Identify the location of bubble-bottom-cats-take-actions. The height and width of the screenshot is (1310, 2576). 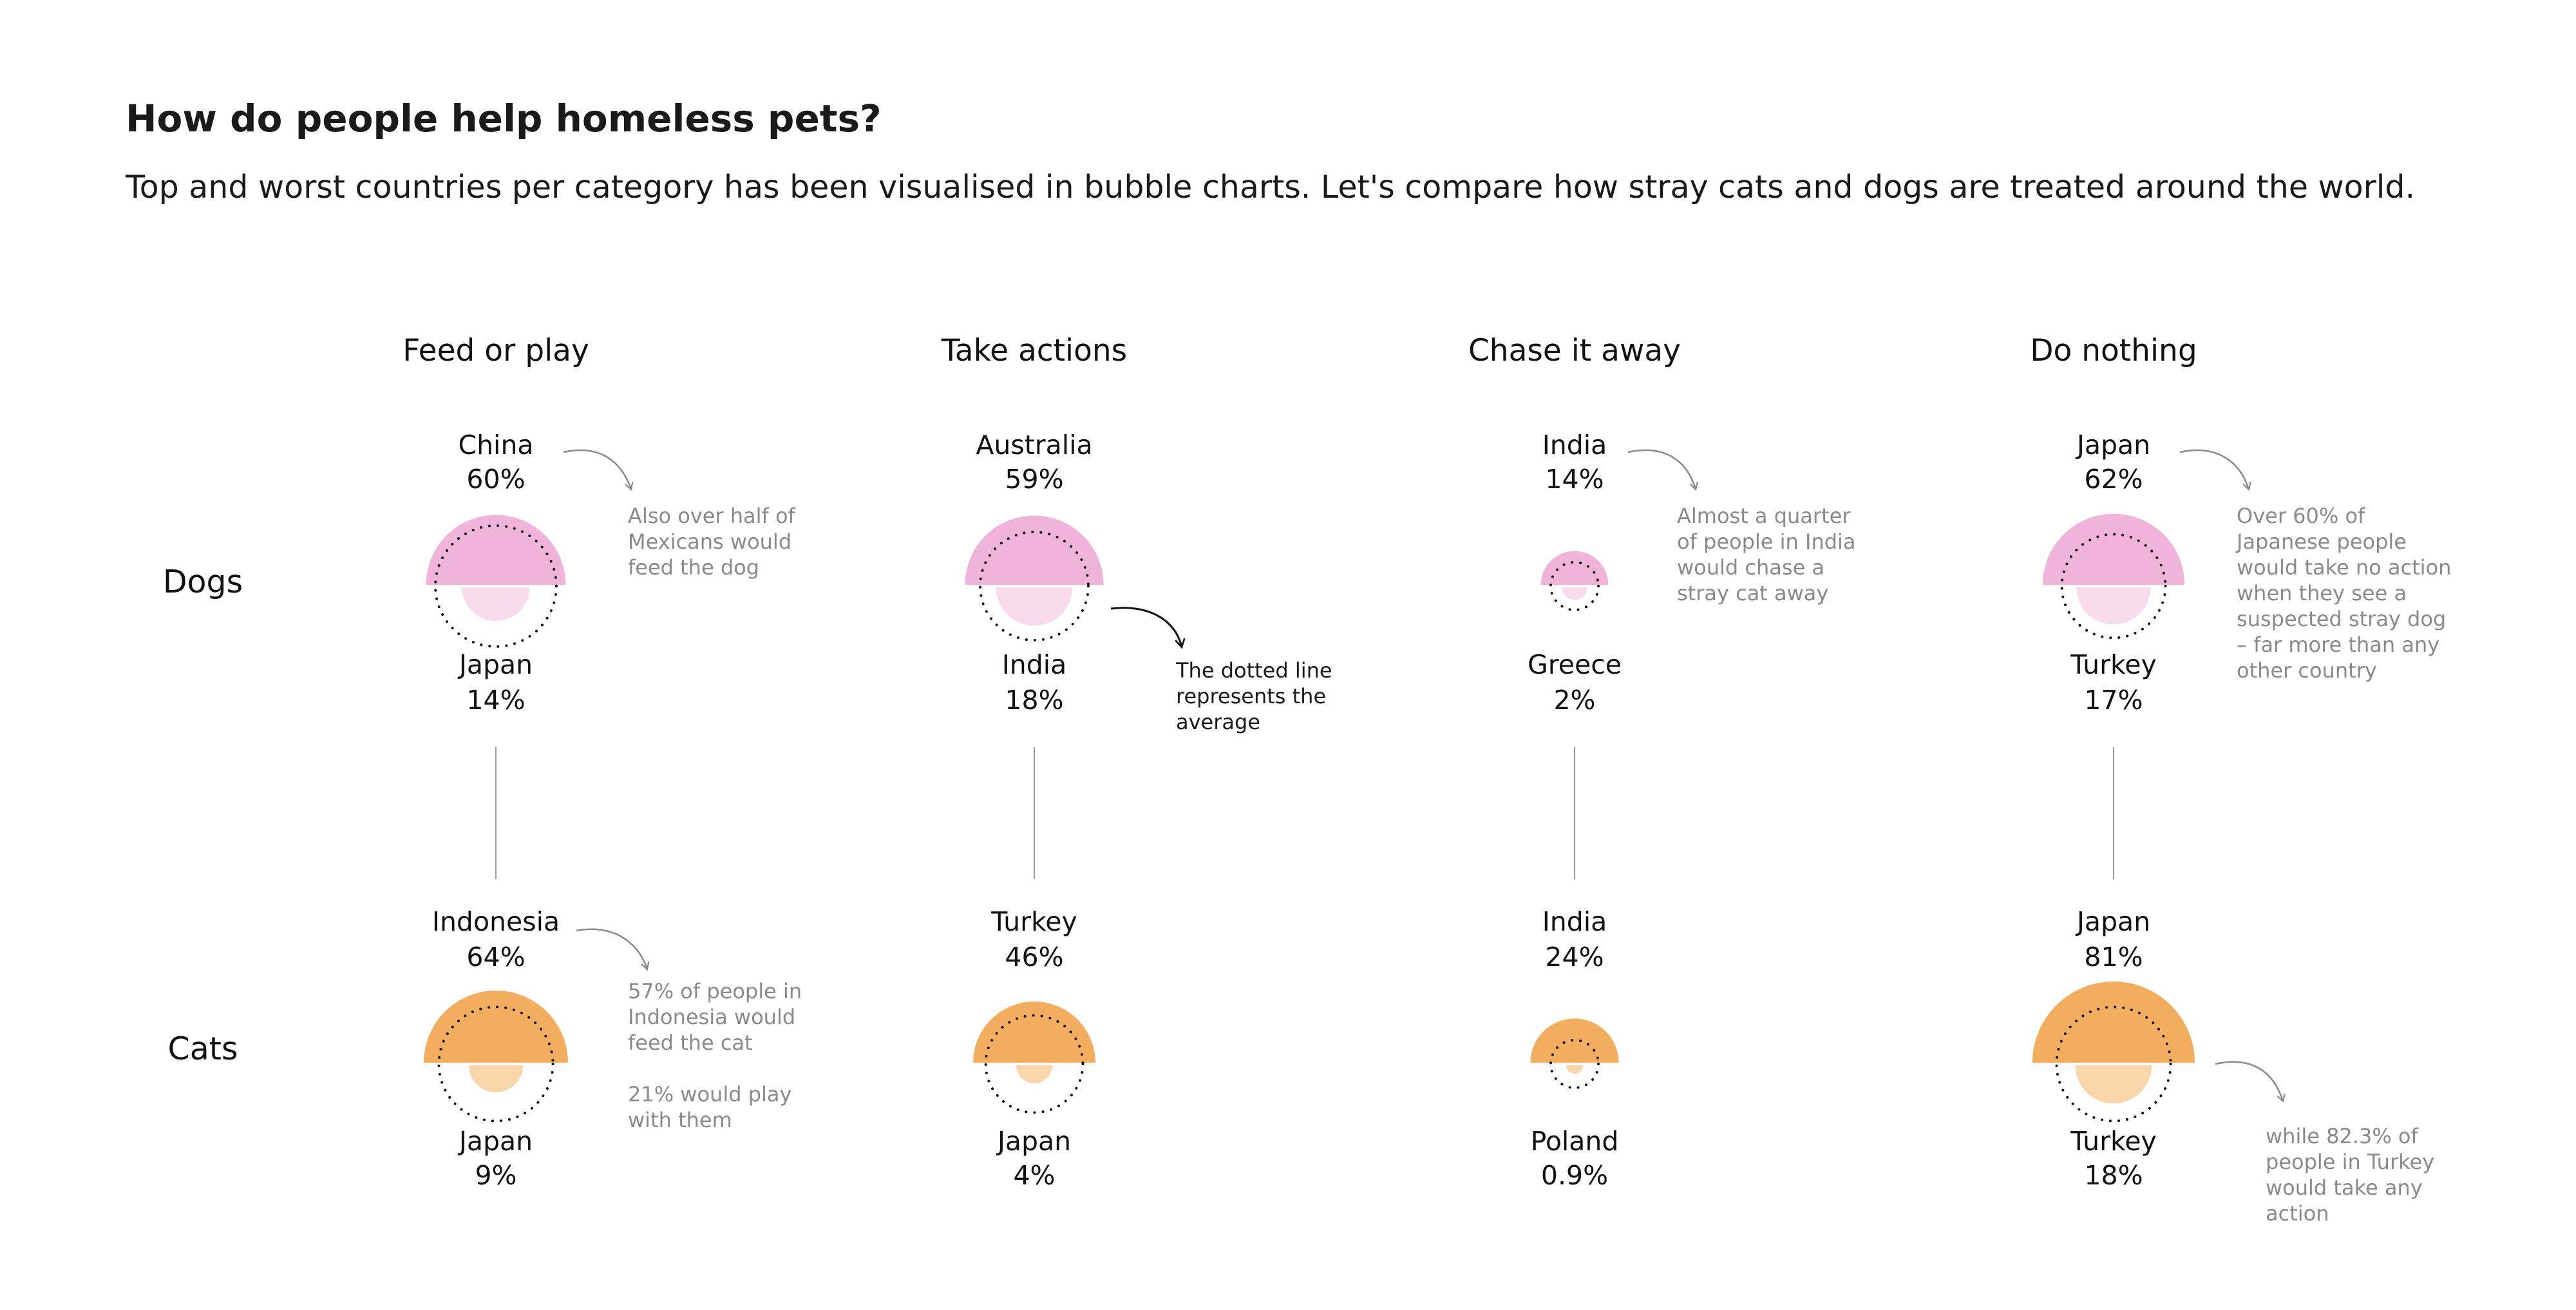
(1034, 1074).